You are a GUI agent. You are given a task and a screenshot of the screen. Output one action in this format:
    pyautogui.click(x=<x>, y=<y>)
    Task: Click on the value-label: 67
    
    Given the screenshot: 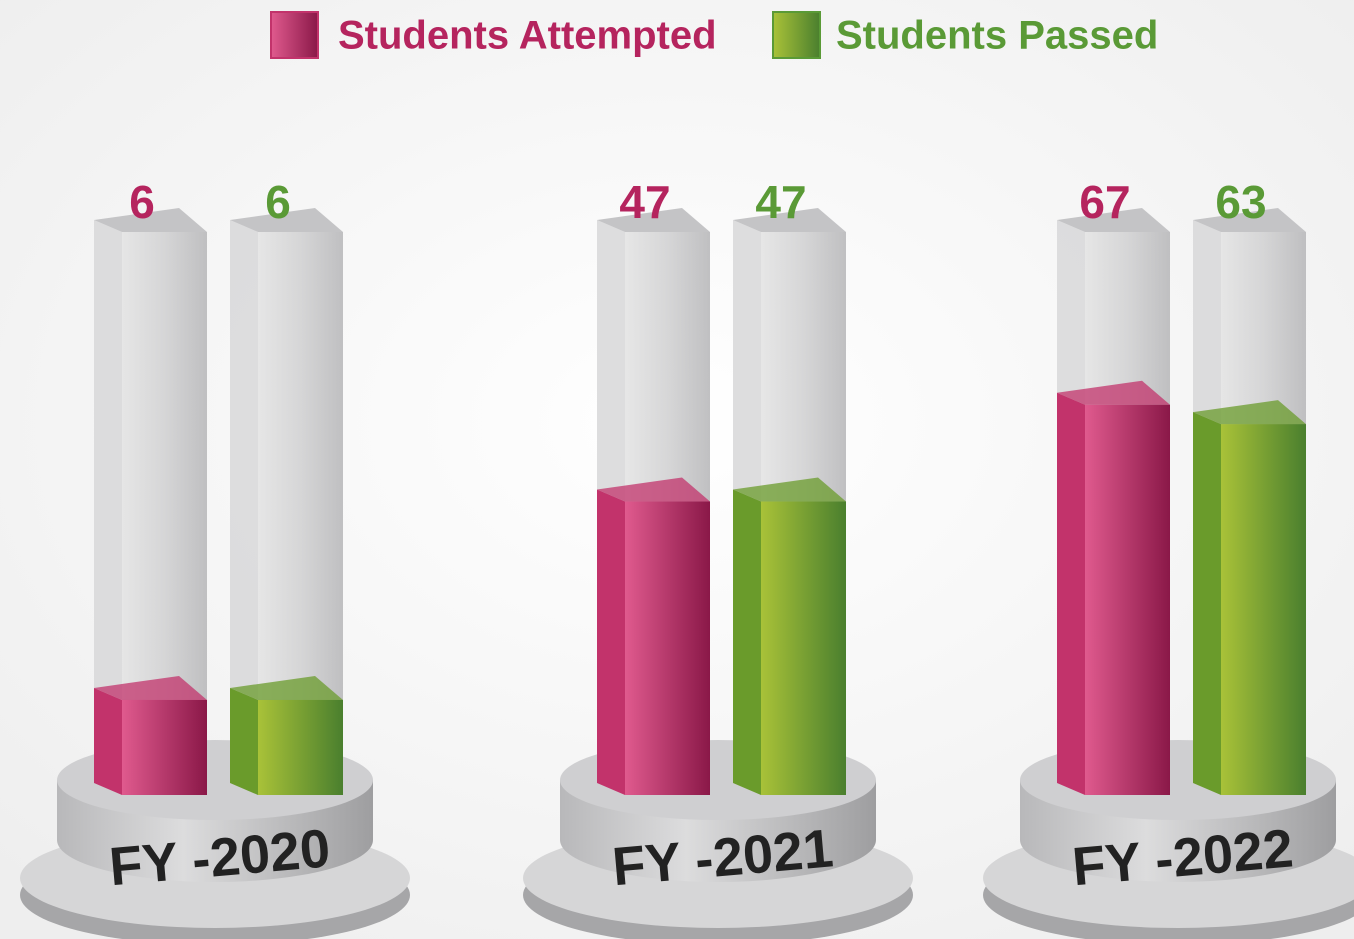 What is the action you would take?
    pyautogui.click(x=1104, y=202)
    